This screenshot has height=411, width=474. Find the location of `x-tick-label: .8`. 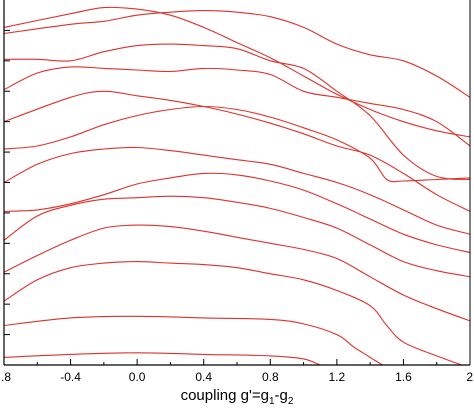

x-tick-label: .8 is located at coordinates (6, 377).